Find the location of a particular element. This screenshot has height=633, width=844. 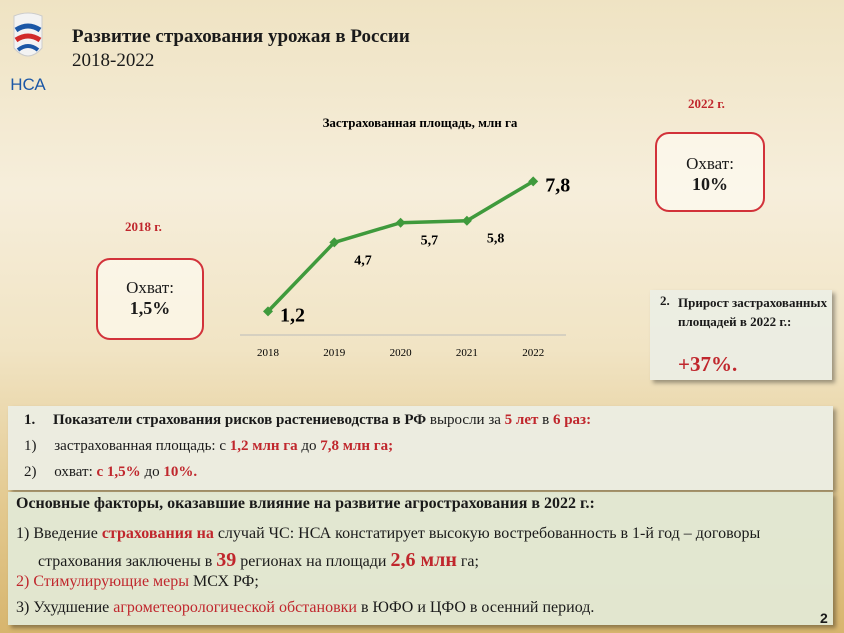

highlight: 10%. is located at coordinates (180, 472).